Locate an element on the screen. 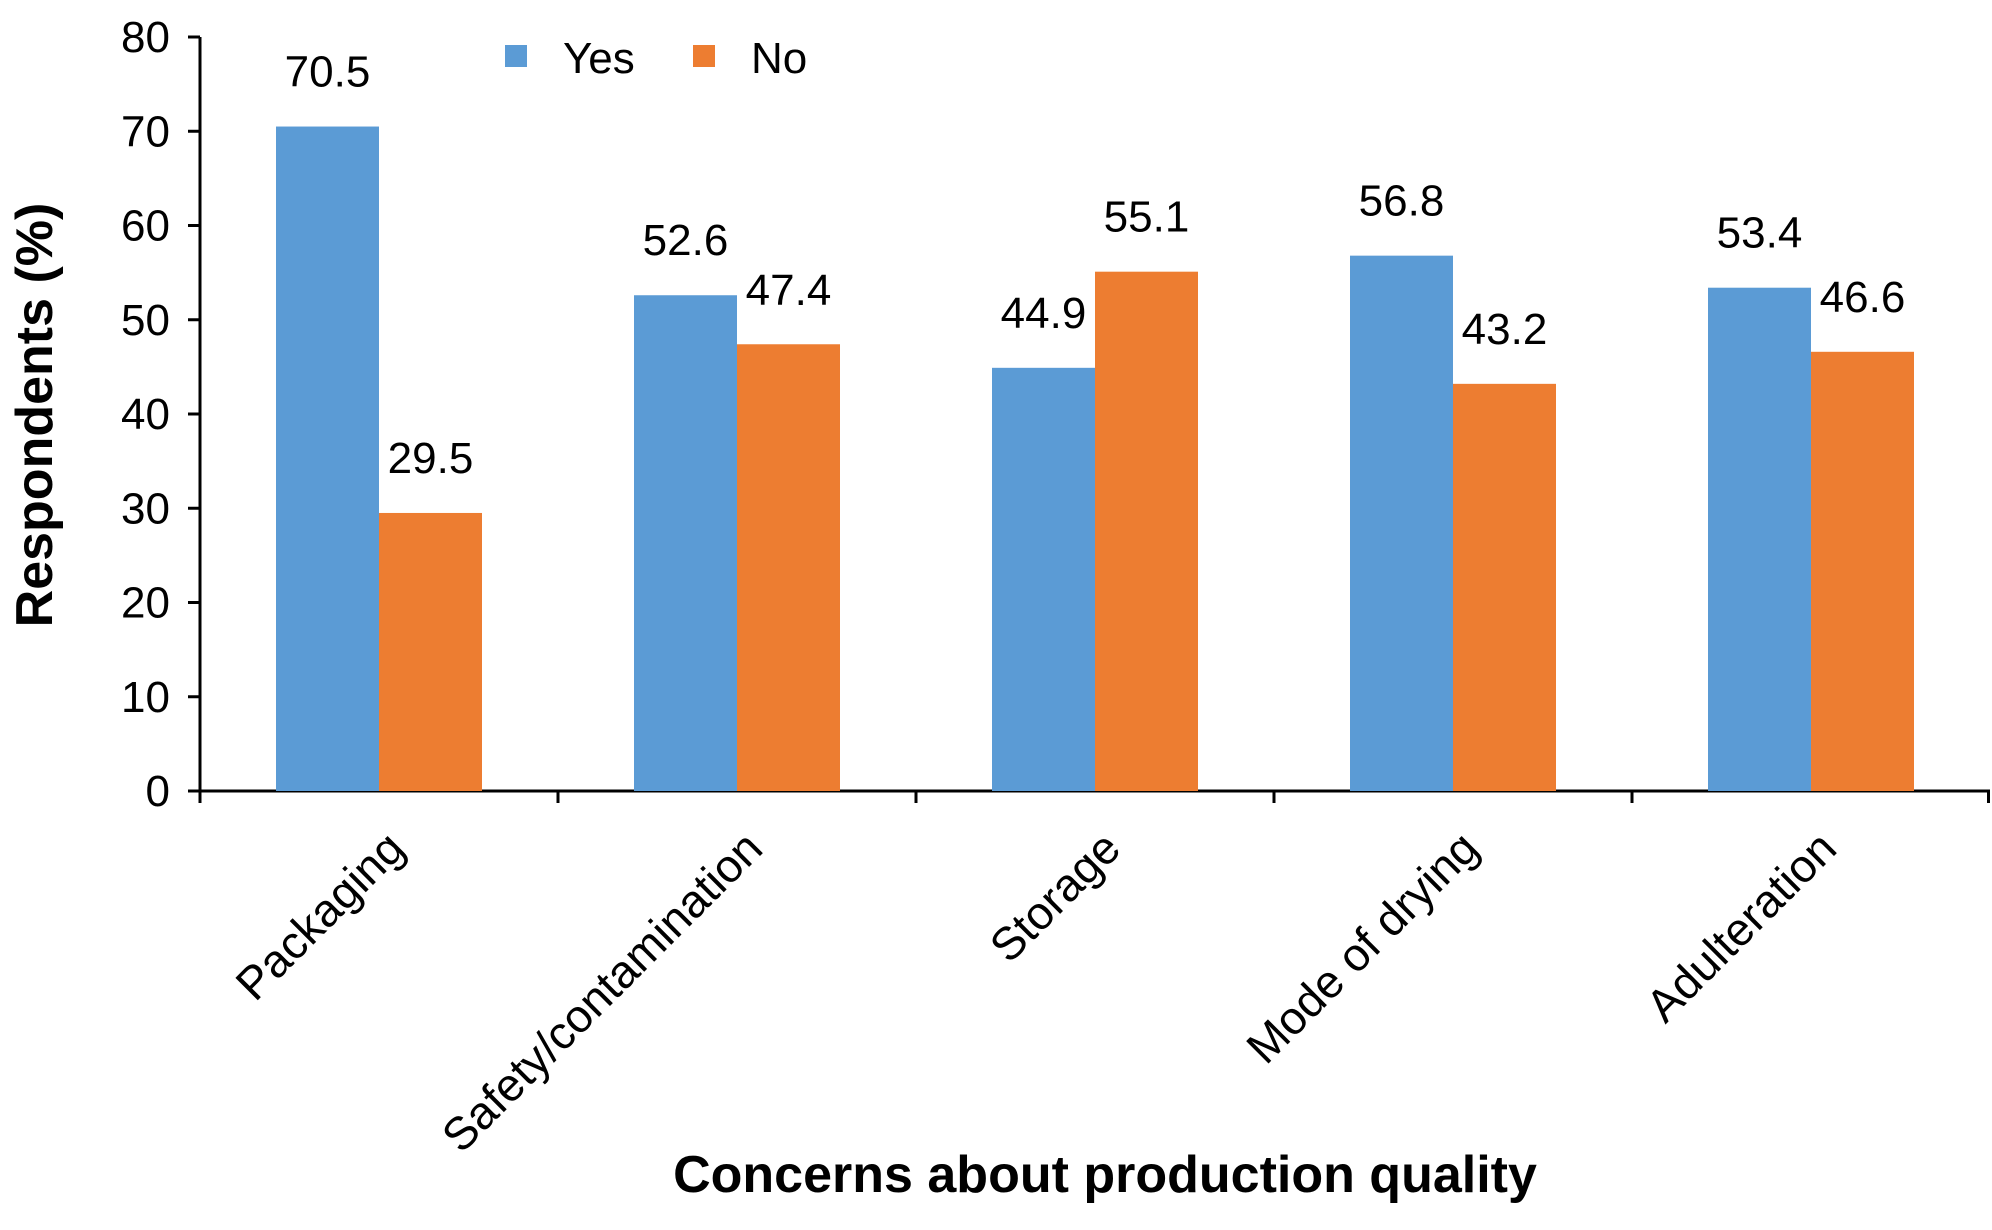 The image size is (1992, 1230). y-tick-label: 10 is located at coordinates (145, 697).